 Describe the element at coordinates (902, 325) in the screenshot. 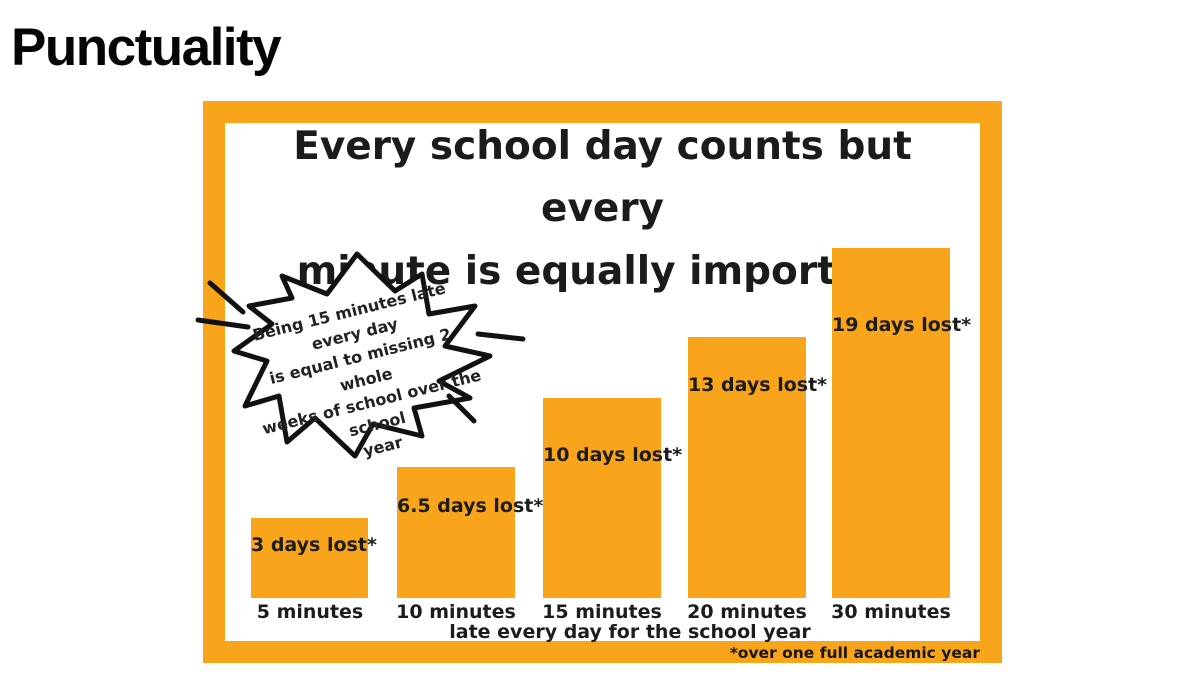

I see `bar-value-label: 19 days lost*` at that location.